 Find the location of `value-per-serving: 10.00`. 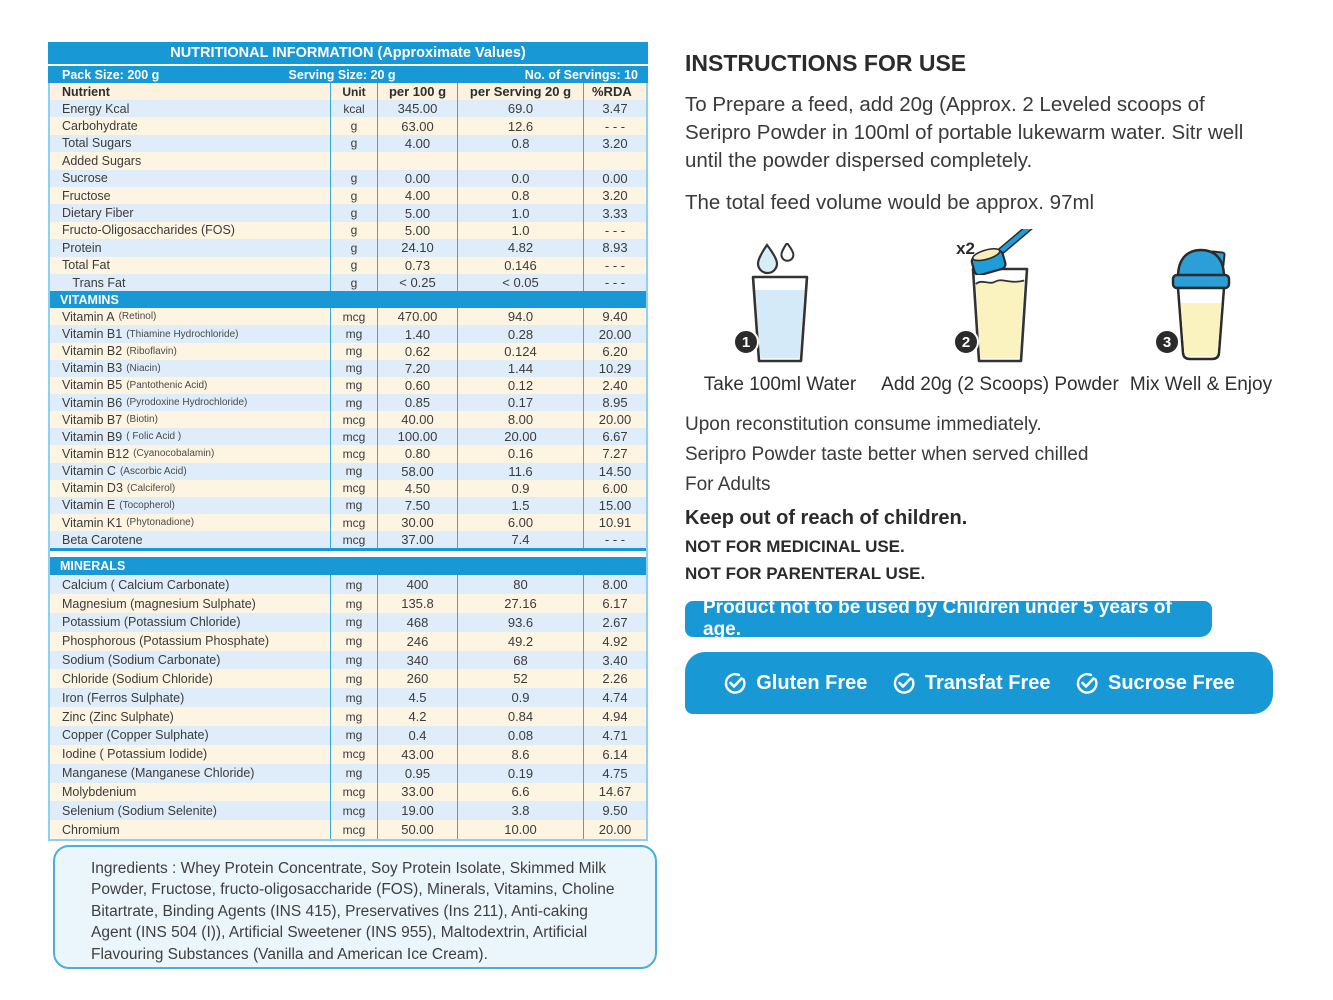

value-per-serving: 10.00 is located at coordinates (520, 830).